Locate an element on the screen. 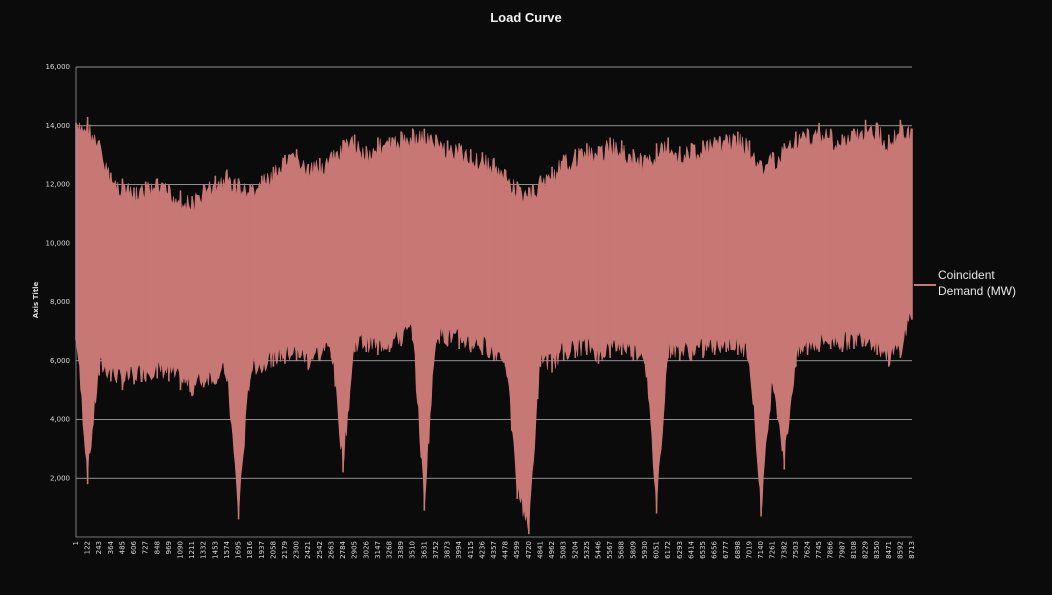 Image resolution: width=1052 pixels, height=595 pixels. x-tick-label: 1090 is located at coordinates (181, 550).